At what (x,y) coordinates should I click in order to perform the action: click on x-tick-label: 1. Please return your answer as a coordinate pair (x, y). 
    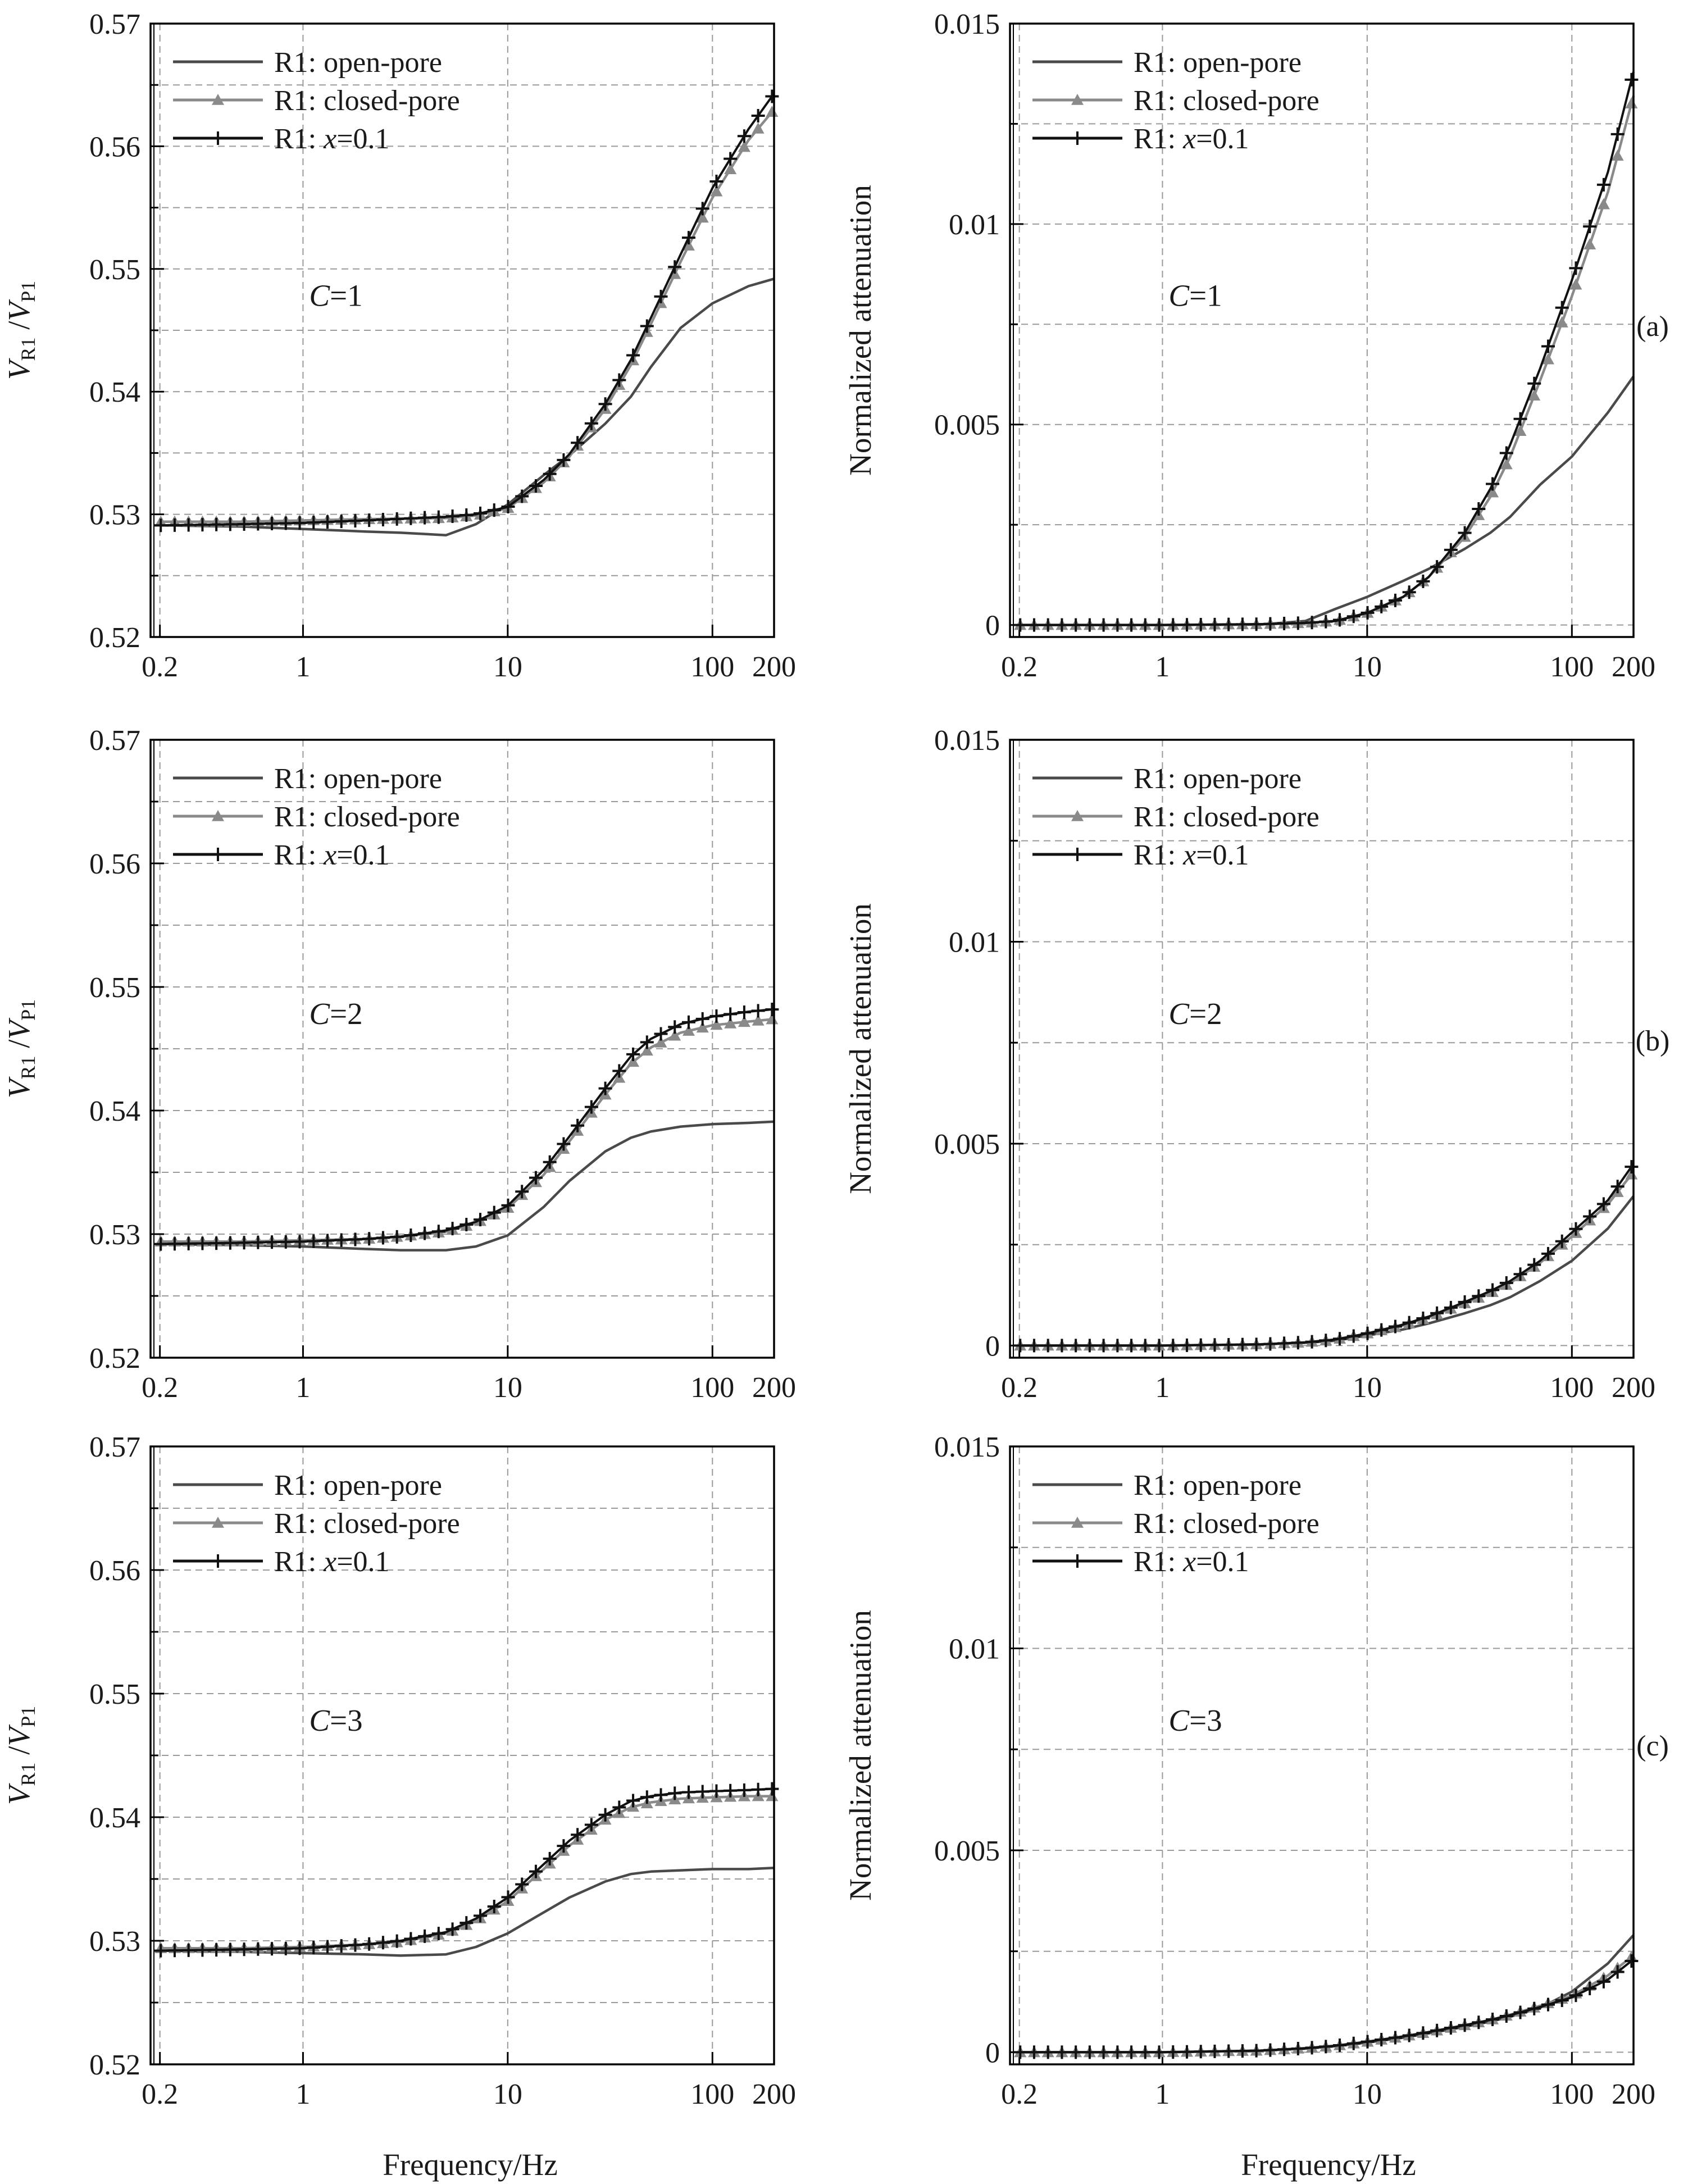
    Looking at the image, I should click on (1162, 2094).